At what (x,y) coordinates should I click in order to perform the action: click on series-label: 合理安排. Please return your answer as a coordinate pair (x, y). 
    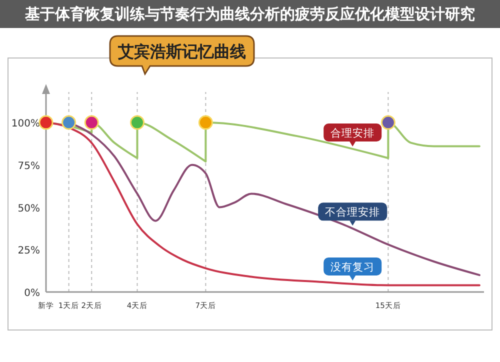
    Looking at the image, I should click on (352, 133).